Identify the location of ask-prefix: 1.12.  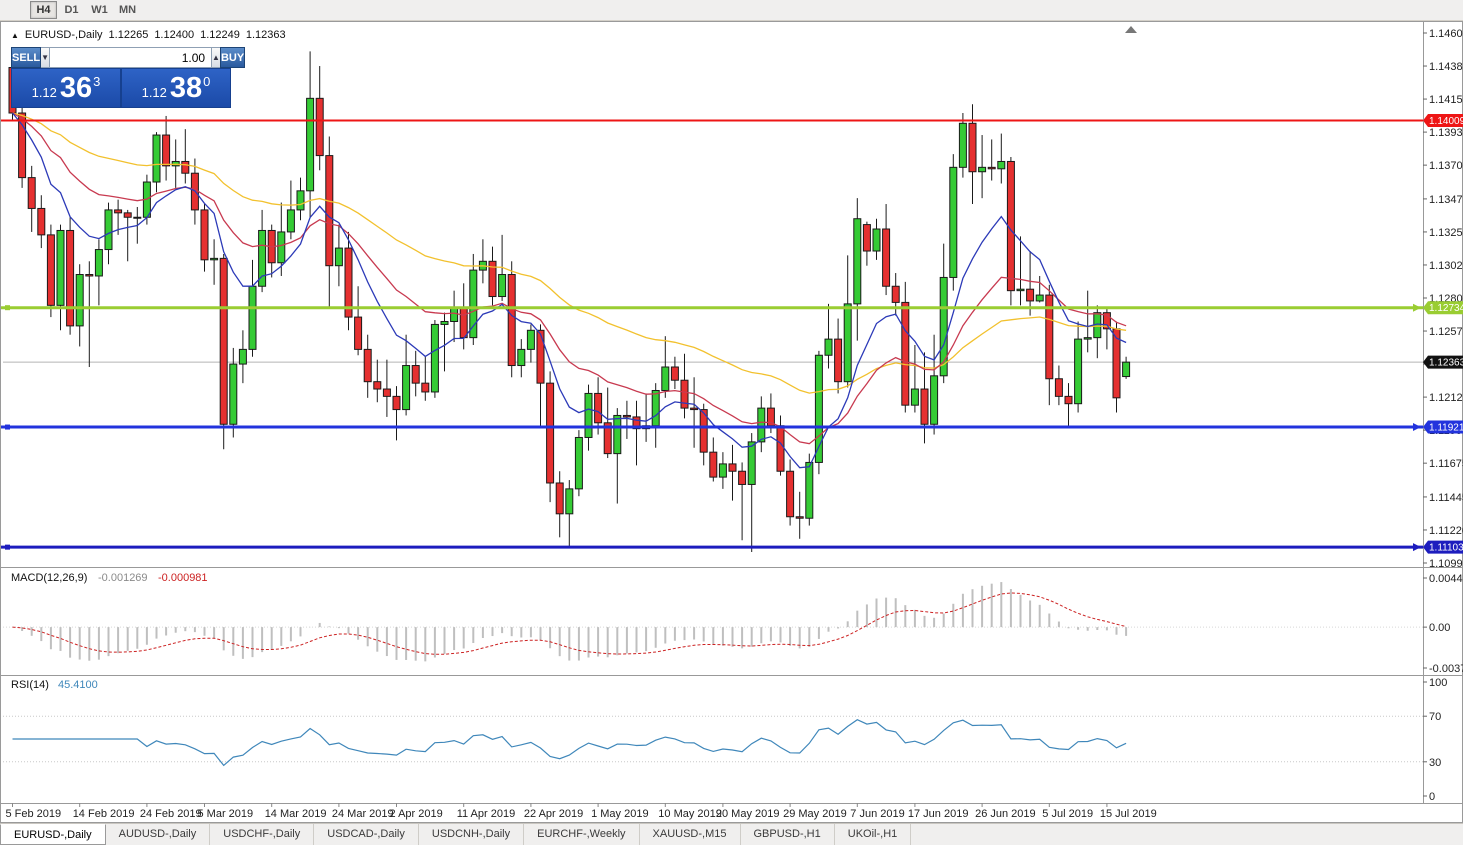
(154, 92).